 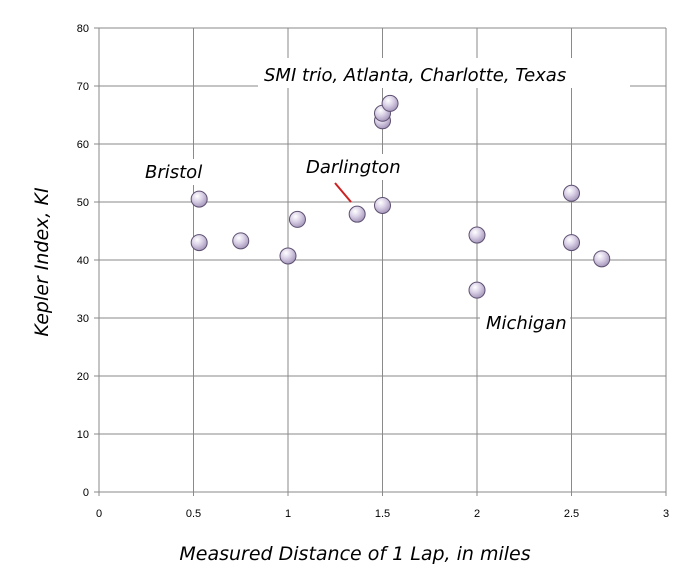 What do you see at coordinates (354, 554) in the screenshot?
I see `x-axis-title: Measured Distance of 1 Lap, in miles` at bounding box center [354, 554].